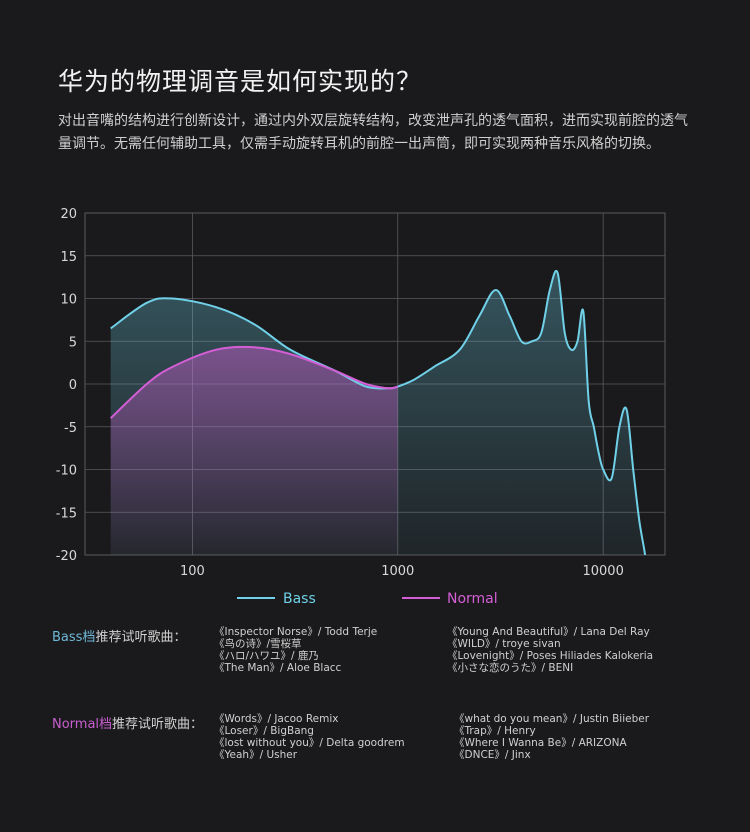  I want to click on x-tick-label: 100, so click(192, 571).